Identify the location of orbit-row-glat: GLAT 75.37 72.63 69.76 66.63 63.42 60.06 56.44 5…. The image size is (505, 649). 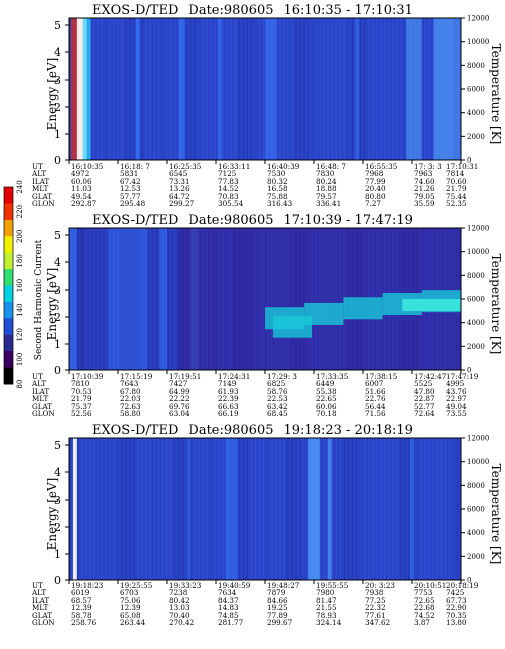
(252, 406).